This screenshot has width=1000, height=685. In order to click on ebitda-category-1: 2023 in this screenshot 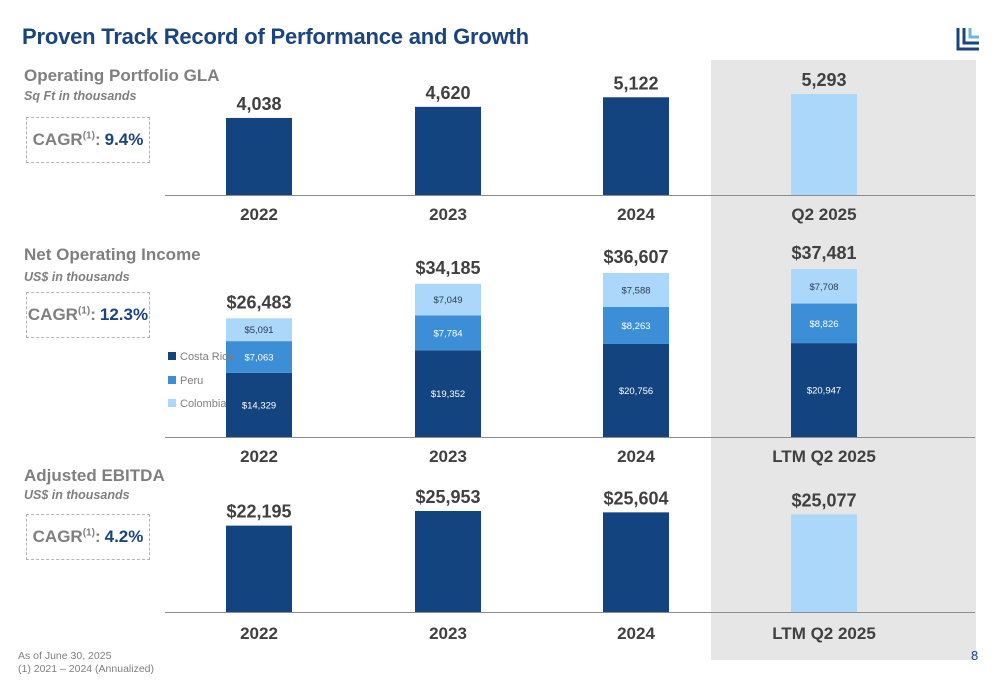, I will do `click(448, 633)`.